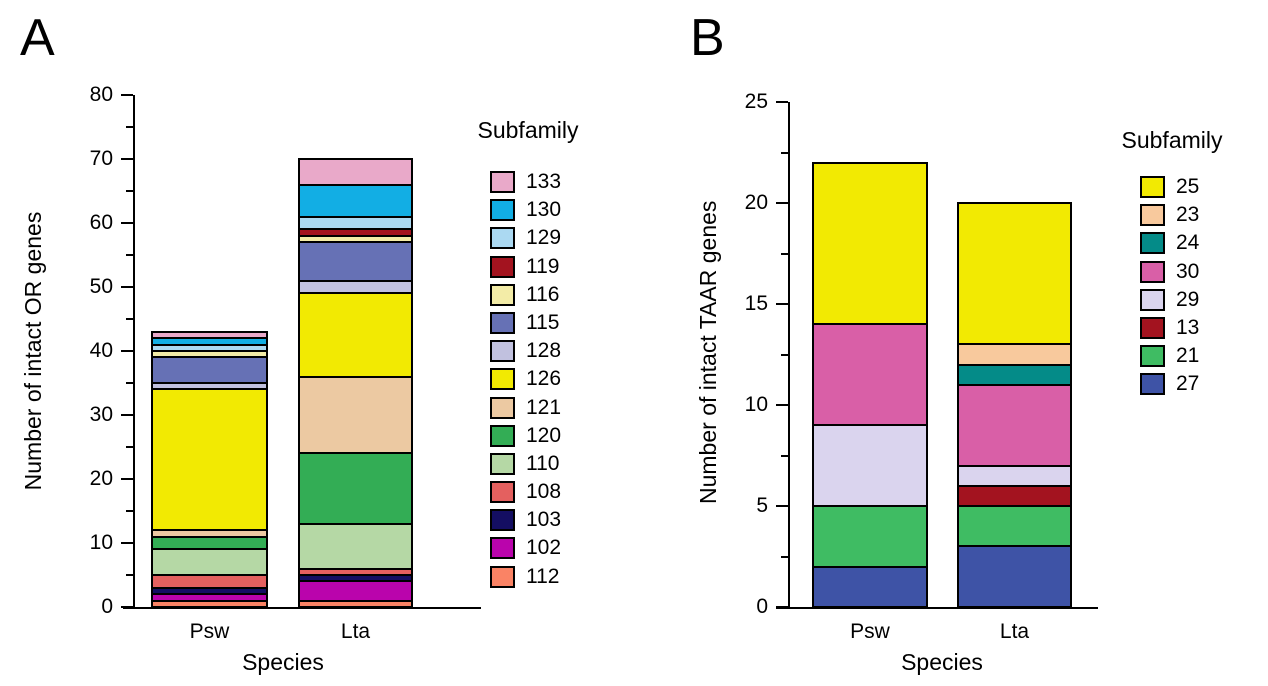 The height and width of the screenshot is (686, 1268). I want to click on legend-item-119: 119, so click(542, 266).